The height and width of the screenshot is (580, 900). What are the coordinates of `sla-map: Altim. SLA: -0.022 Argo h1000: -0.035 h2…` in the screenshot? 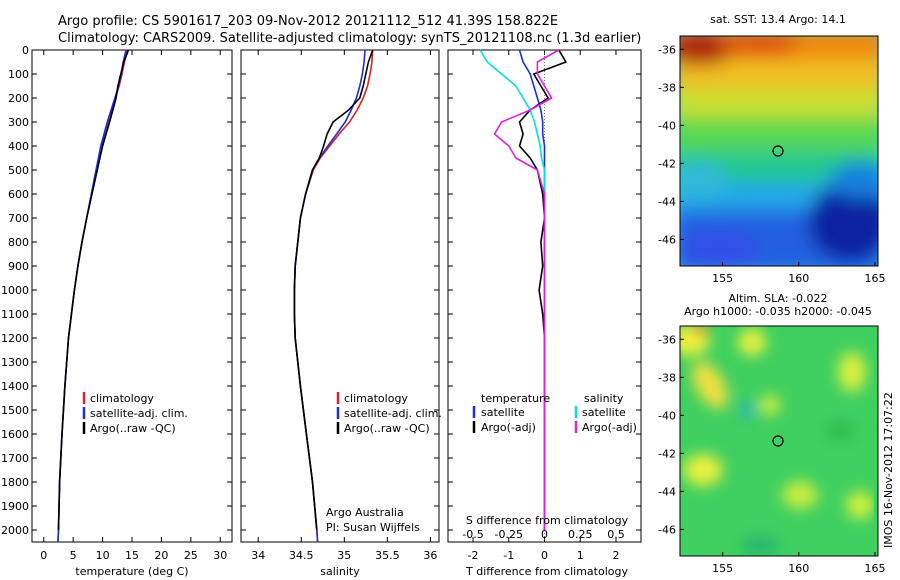 It's located at (771, 433).